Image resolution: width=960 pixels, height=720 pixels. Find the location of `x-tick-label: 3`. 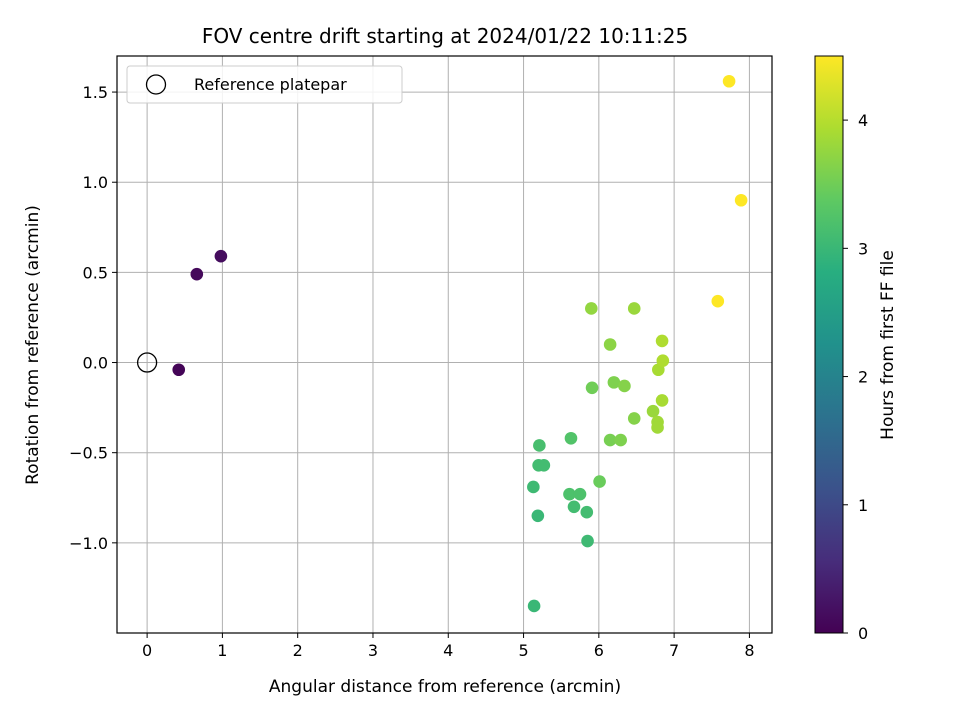

x-tick-label: 3 is located at coordinates (373, 650).